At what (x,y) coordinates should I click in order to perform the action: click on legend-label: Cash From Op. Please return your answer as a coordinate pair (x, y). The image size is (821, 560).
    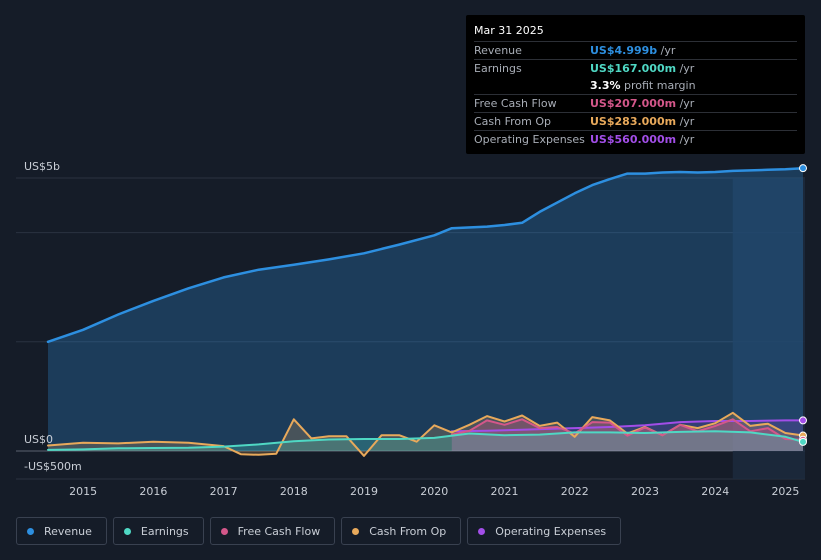
    Looking at the image, I should click on (408, 531).